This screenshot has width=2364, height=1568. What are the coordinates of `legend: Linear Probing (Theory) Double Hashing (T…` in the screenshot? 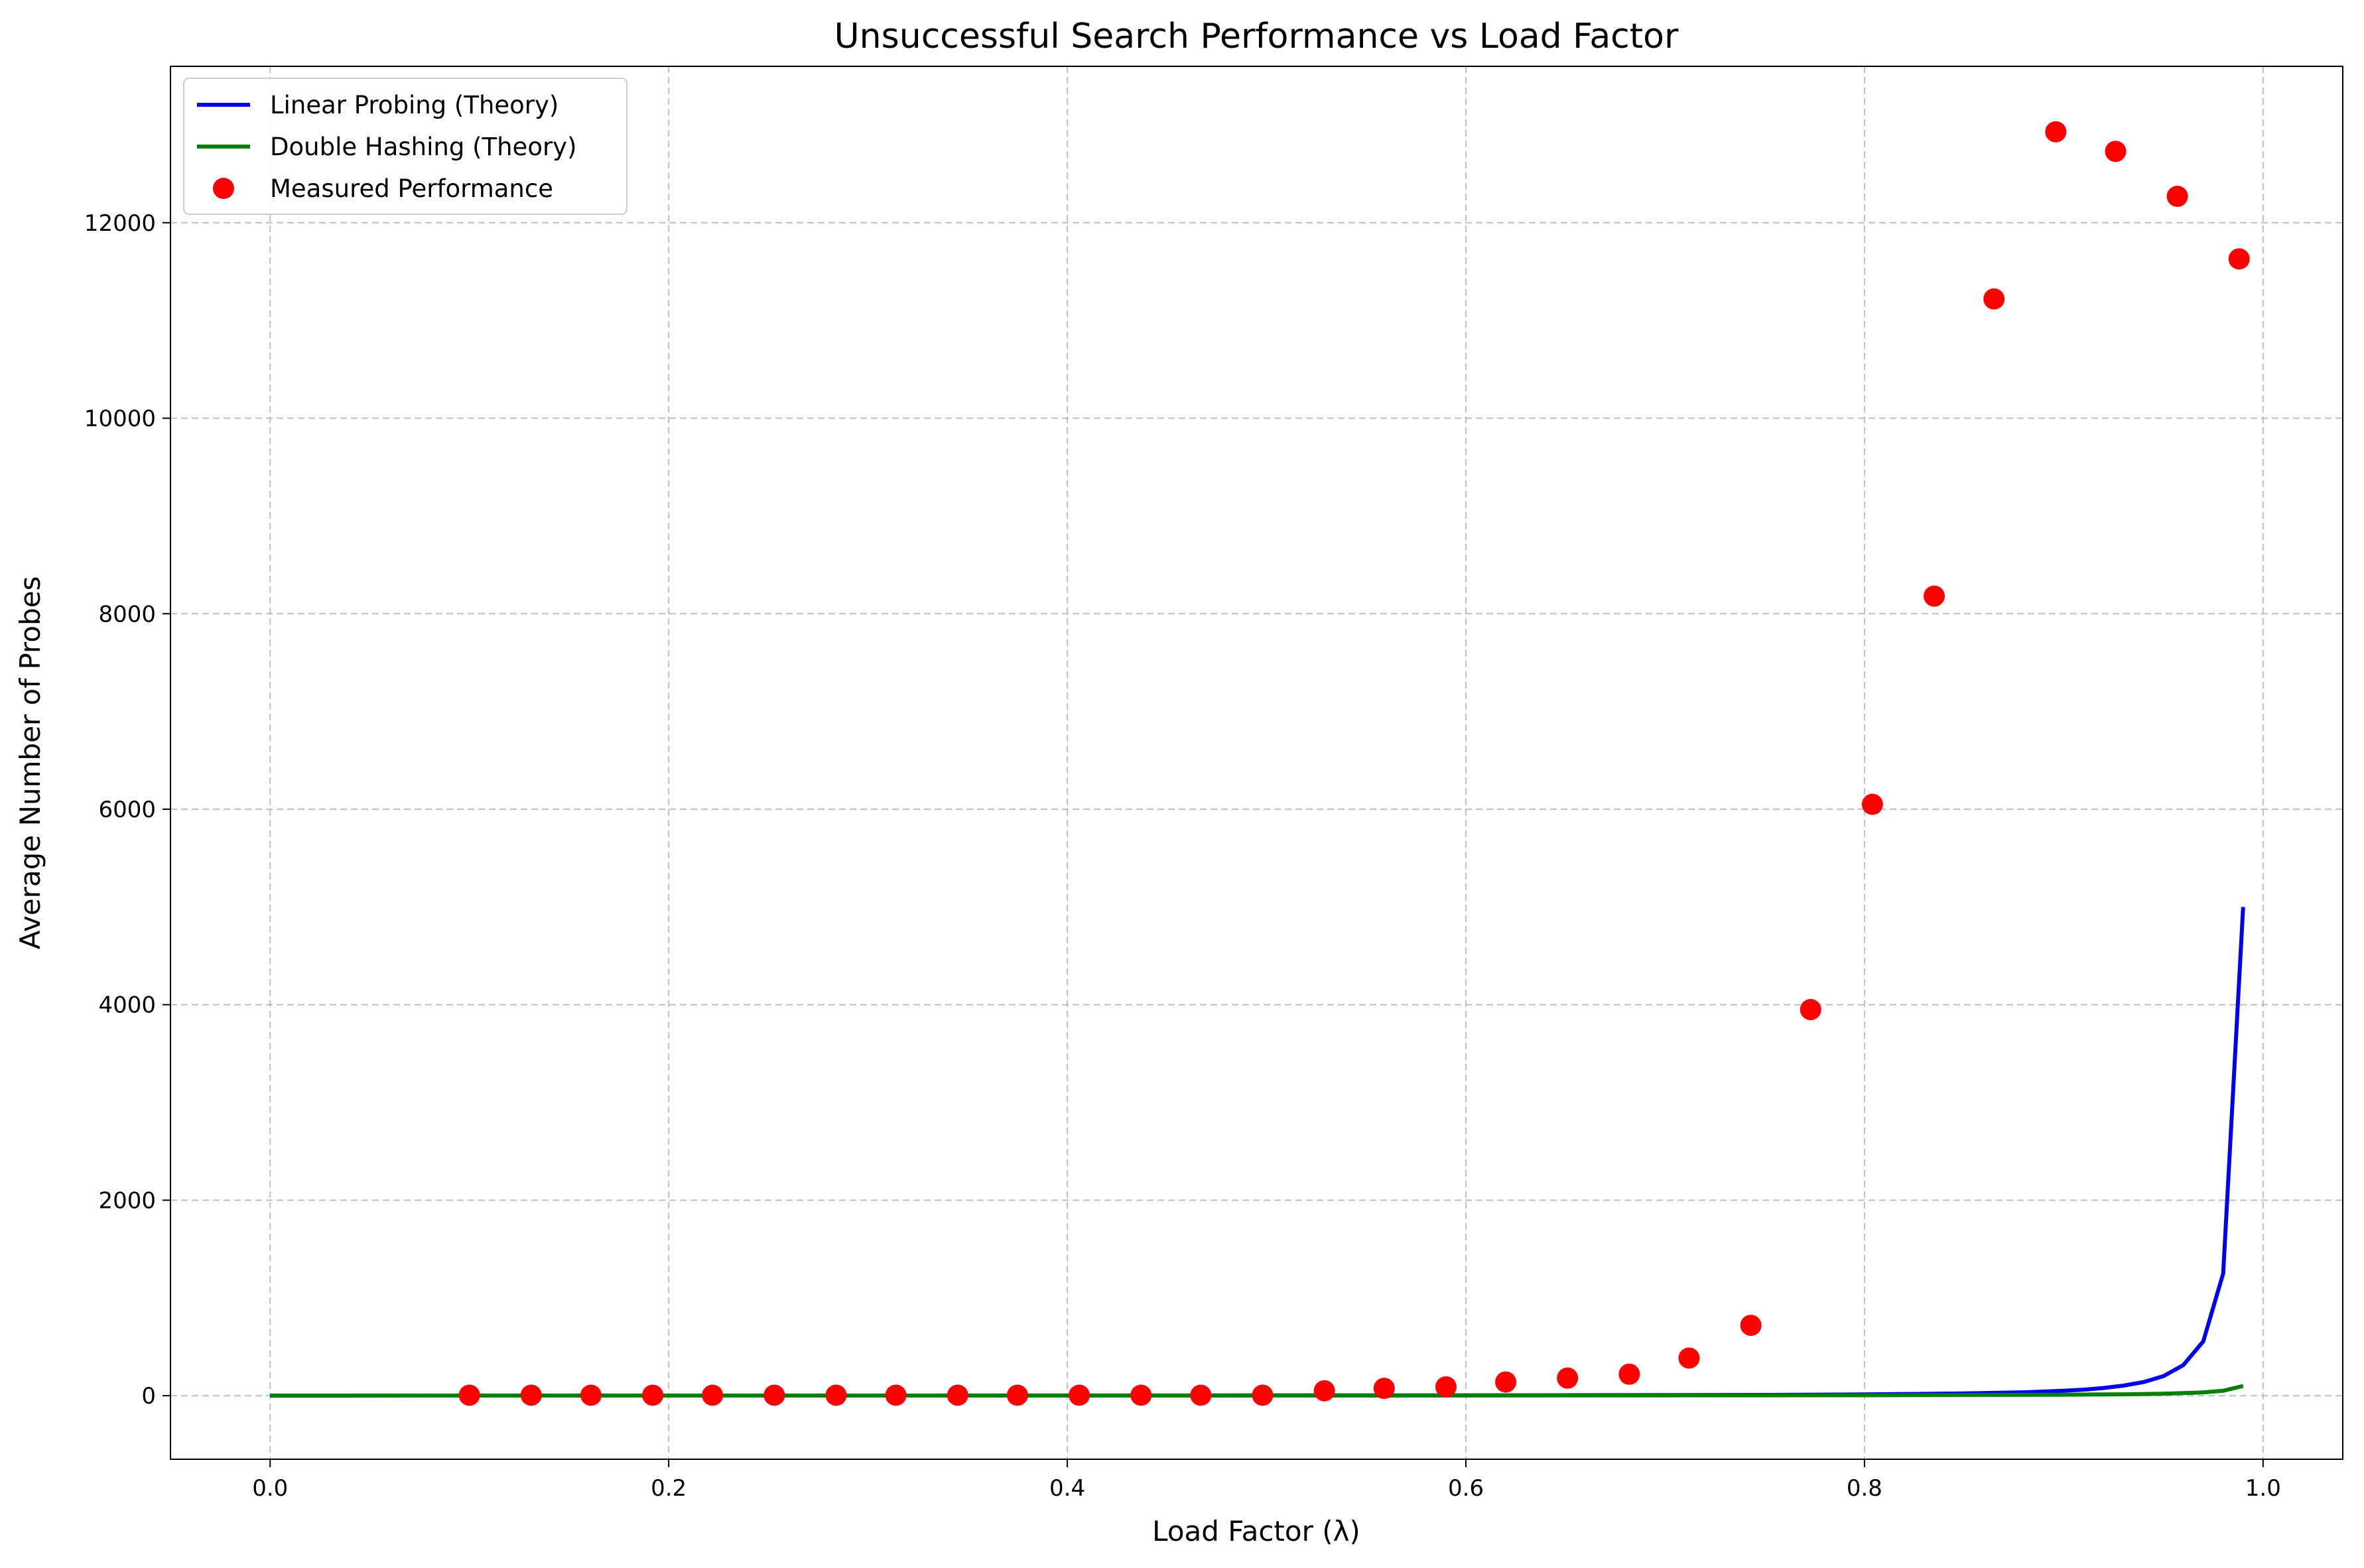 It's located at (405, 147).